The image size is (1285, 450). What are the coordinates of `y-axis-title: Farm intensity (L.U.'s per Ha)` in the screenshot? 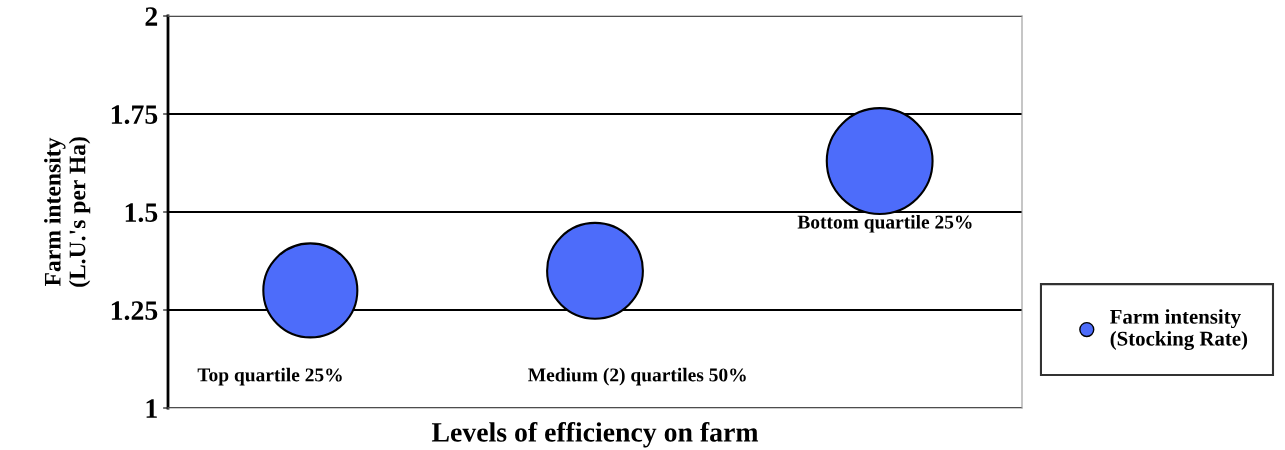 It's located at (67, 212).